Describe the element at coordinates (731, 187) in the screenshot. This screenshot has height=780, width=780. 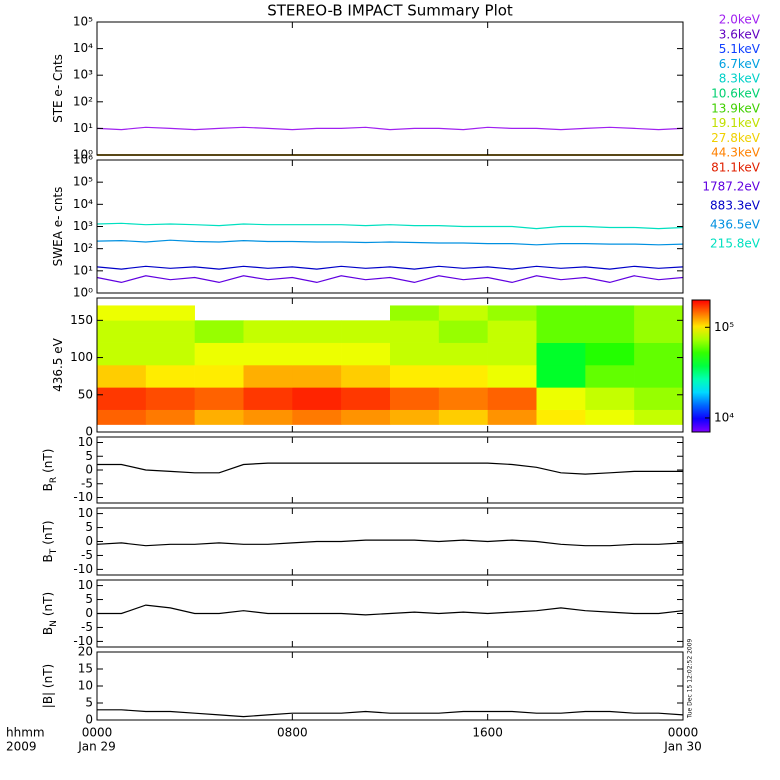
I see `legend-entry: 1787.2eV` at that location.